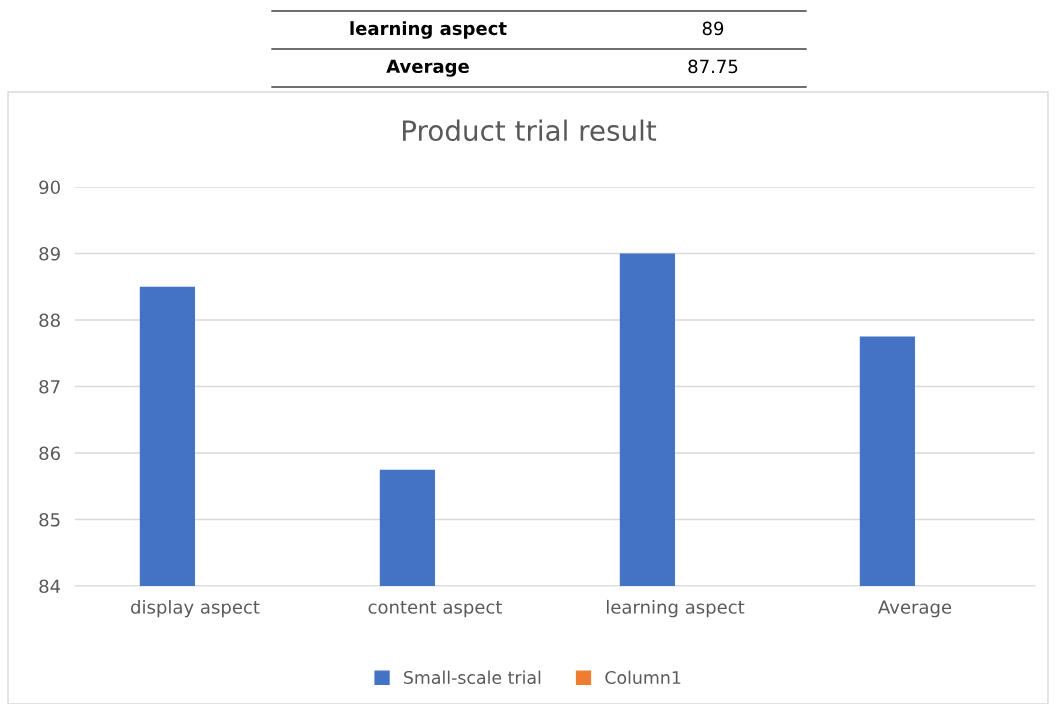  Describe the element at coordinates (427, 68) in the screenshot. I see `text: Average` at that location.